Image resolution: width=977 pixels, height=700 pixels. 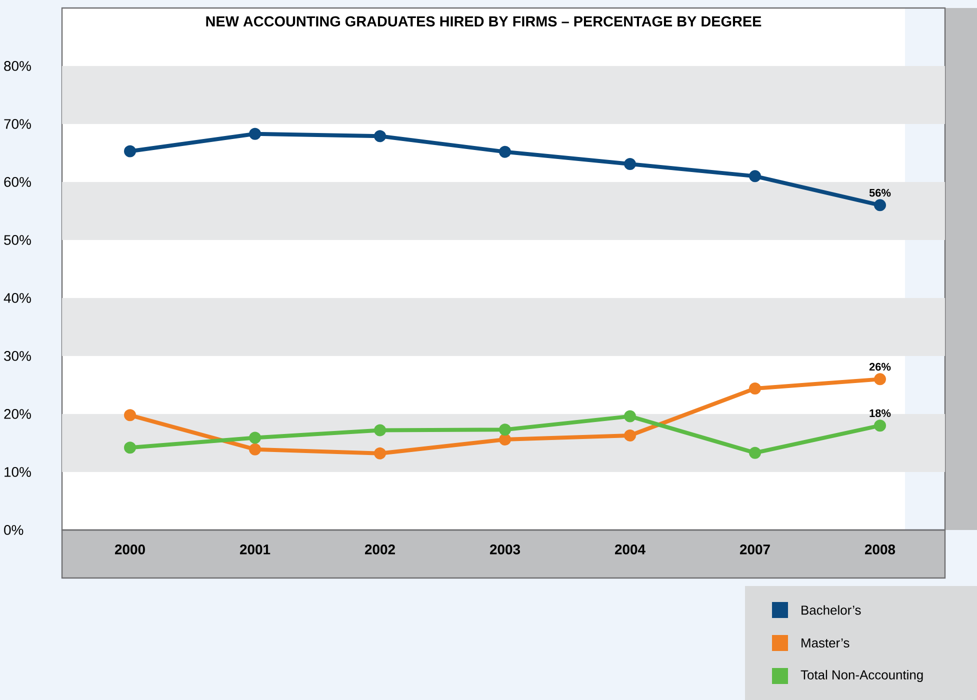 What do you see at coordinates (630, 549) in the screenshot?
I see `x-tick-label: 2004` at bounding box center [630, 549].